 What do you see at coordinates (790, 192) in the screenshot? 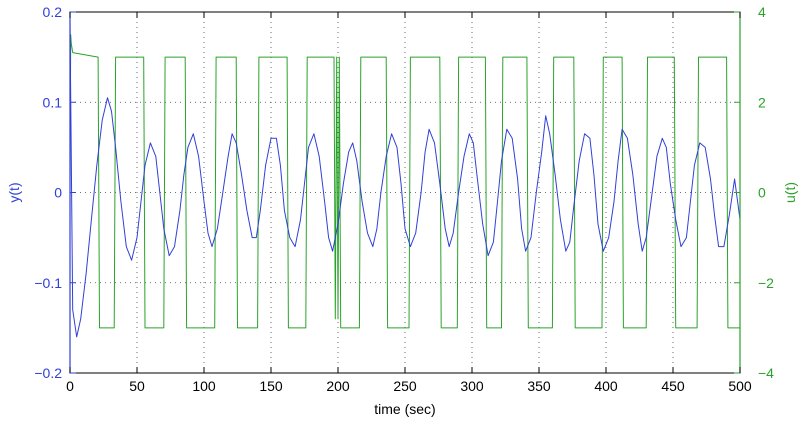
I see `y-axis-right-label: u(t)` at bounding box center [790, 192].